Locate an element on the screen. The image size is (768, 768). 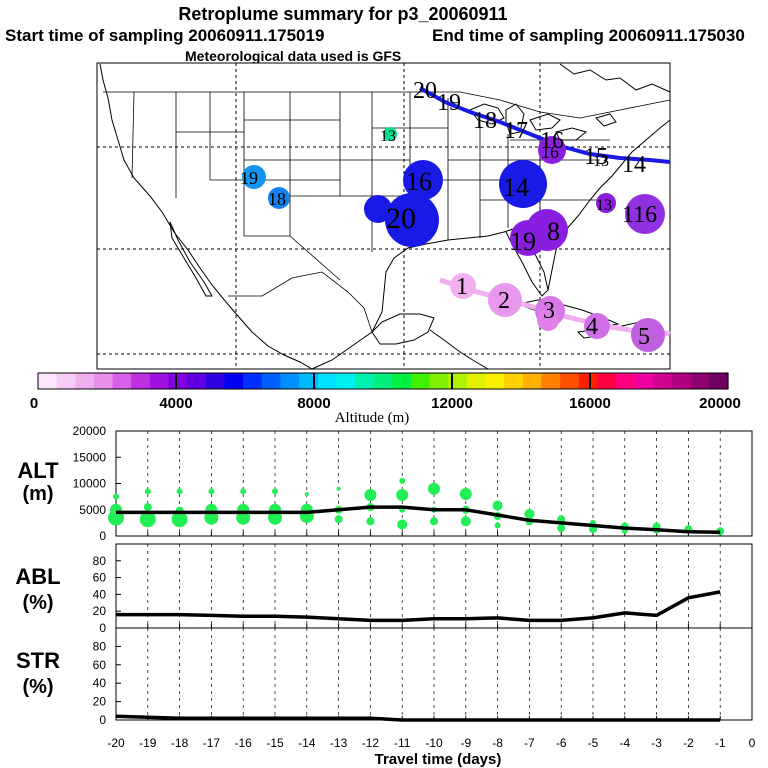
y-tick-label: 80 is located at coordinates (100, 646).